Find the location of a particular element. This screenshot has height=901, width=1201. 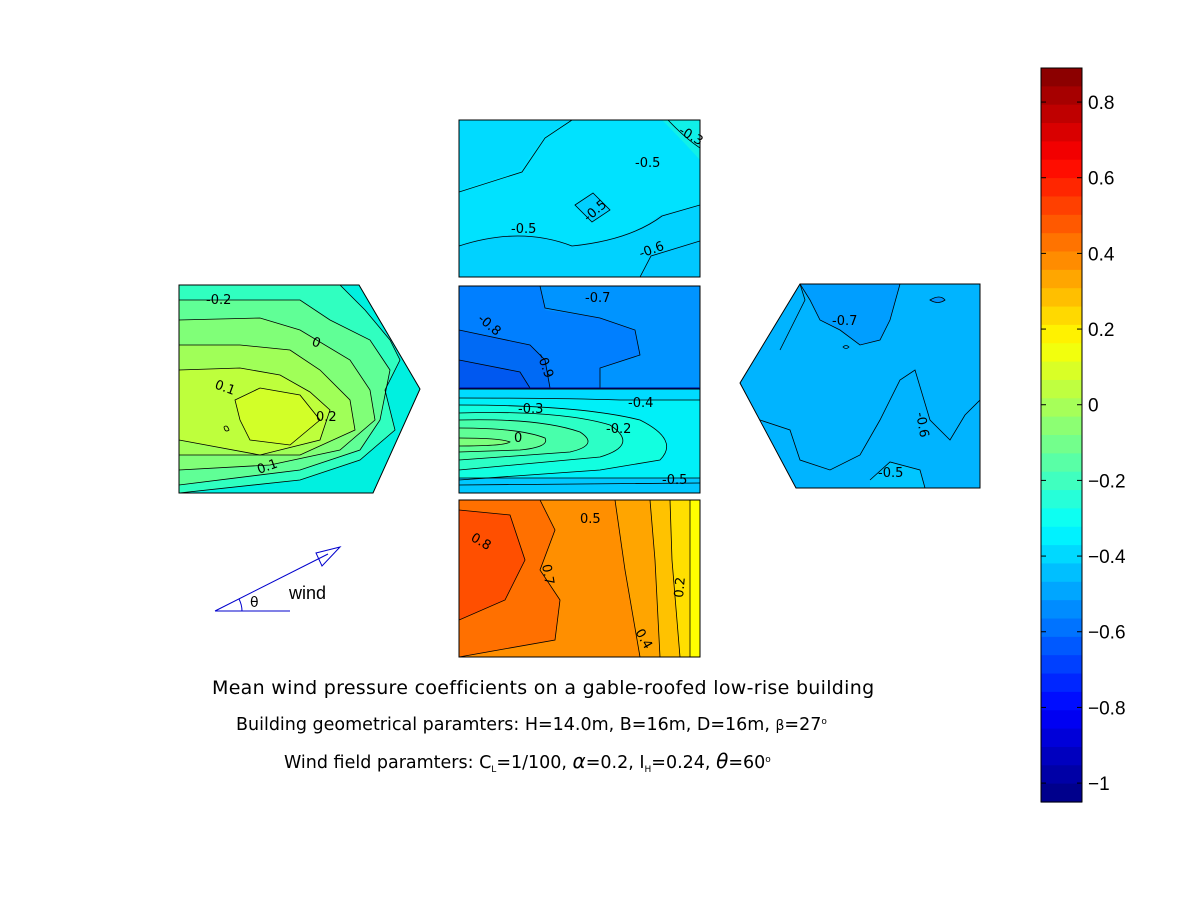

colorbar-tick-label: −0.6 is located at coordinates (1107, 633).